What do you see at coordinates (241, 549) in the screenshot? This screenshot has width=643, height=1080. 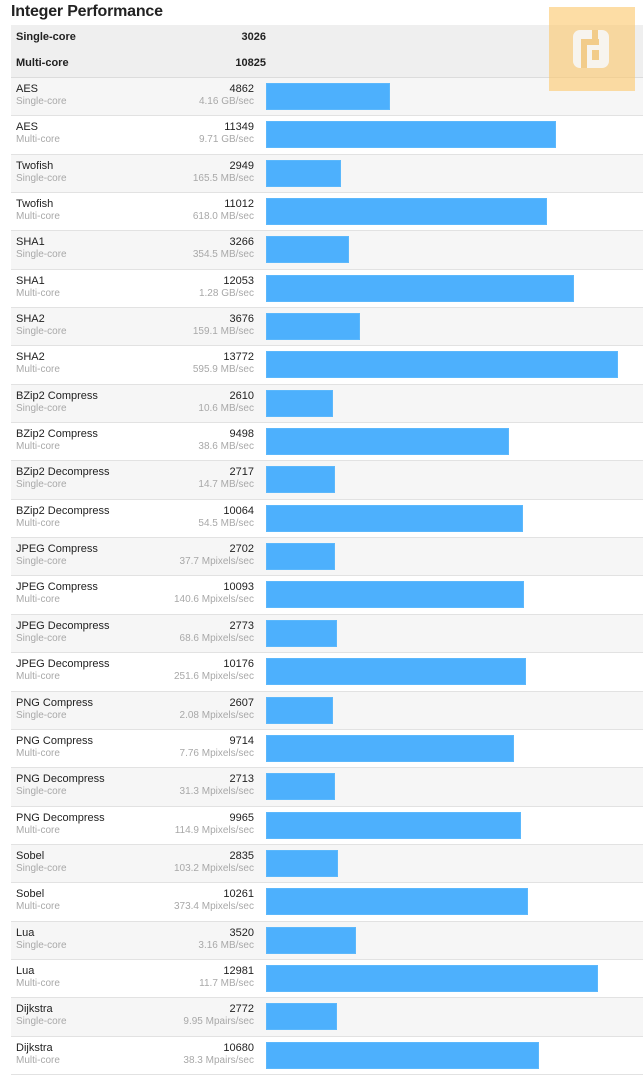 I see `benchmark-score: 2702` at bounding box center [241, 549].